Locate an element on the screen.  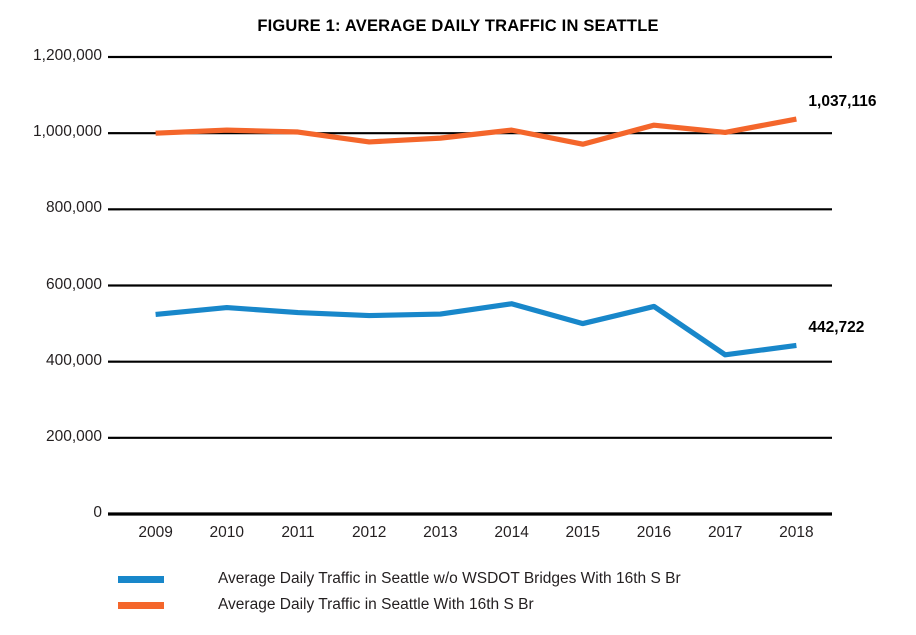
x-axis-tick-label: 2016 is located at coordinates (654, 532).